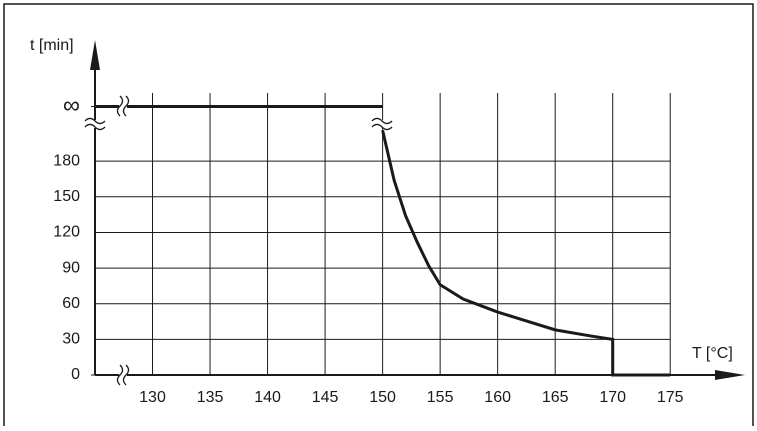 This screenshot has width=757, height=431. I want to click on y-tick-label: 30, so click(71, 339).